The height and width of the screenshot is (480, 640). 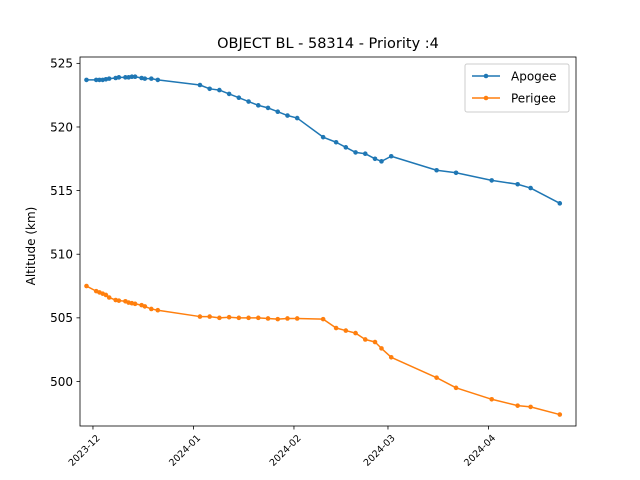 I want to click on legend-perigee-label: Perigee, so click(x=533, y=99).